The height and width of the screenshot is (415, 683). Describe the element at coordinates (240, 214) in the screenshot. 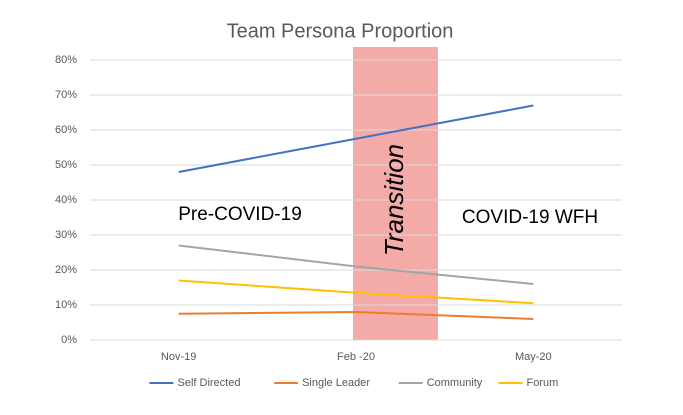

I see `annotation: Pre-COVID-19` at that location.